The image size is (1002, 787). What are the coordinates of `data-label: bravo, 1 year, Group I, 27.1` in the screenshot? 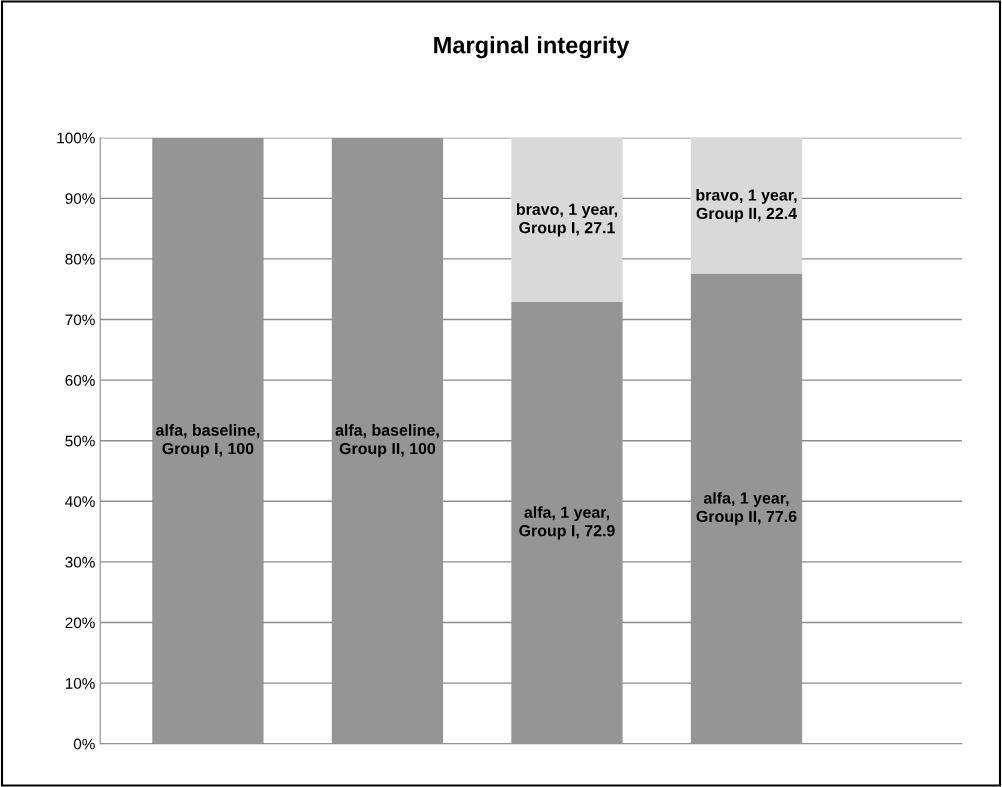 It's located at (566, 220).